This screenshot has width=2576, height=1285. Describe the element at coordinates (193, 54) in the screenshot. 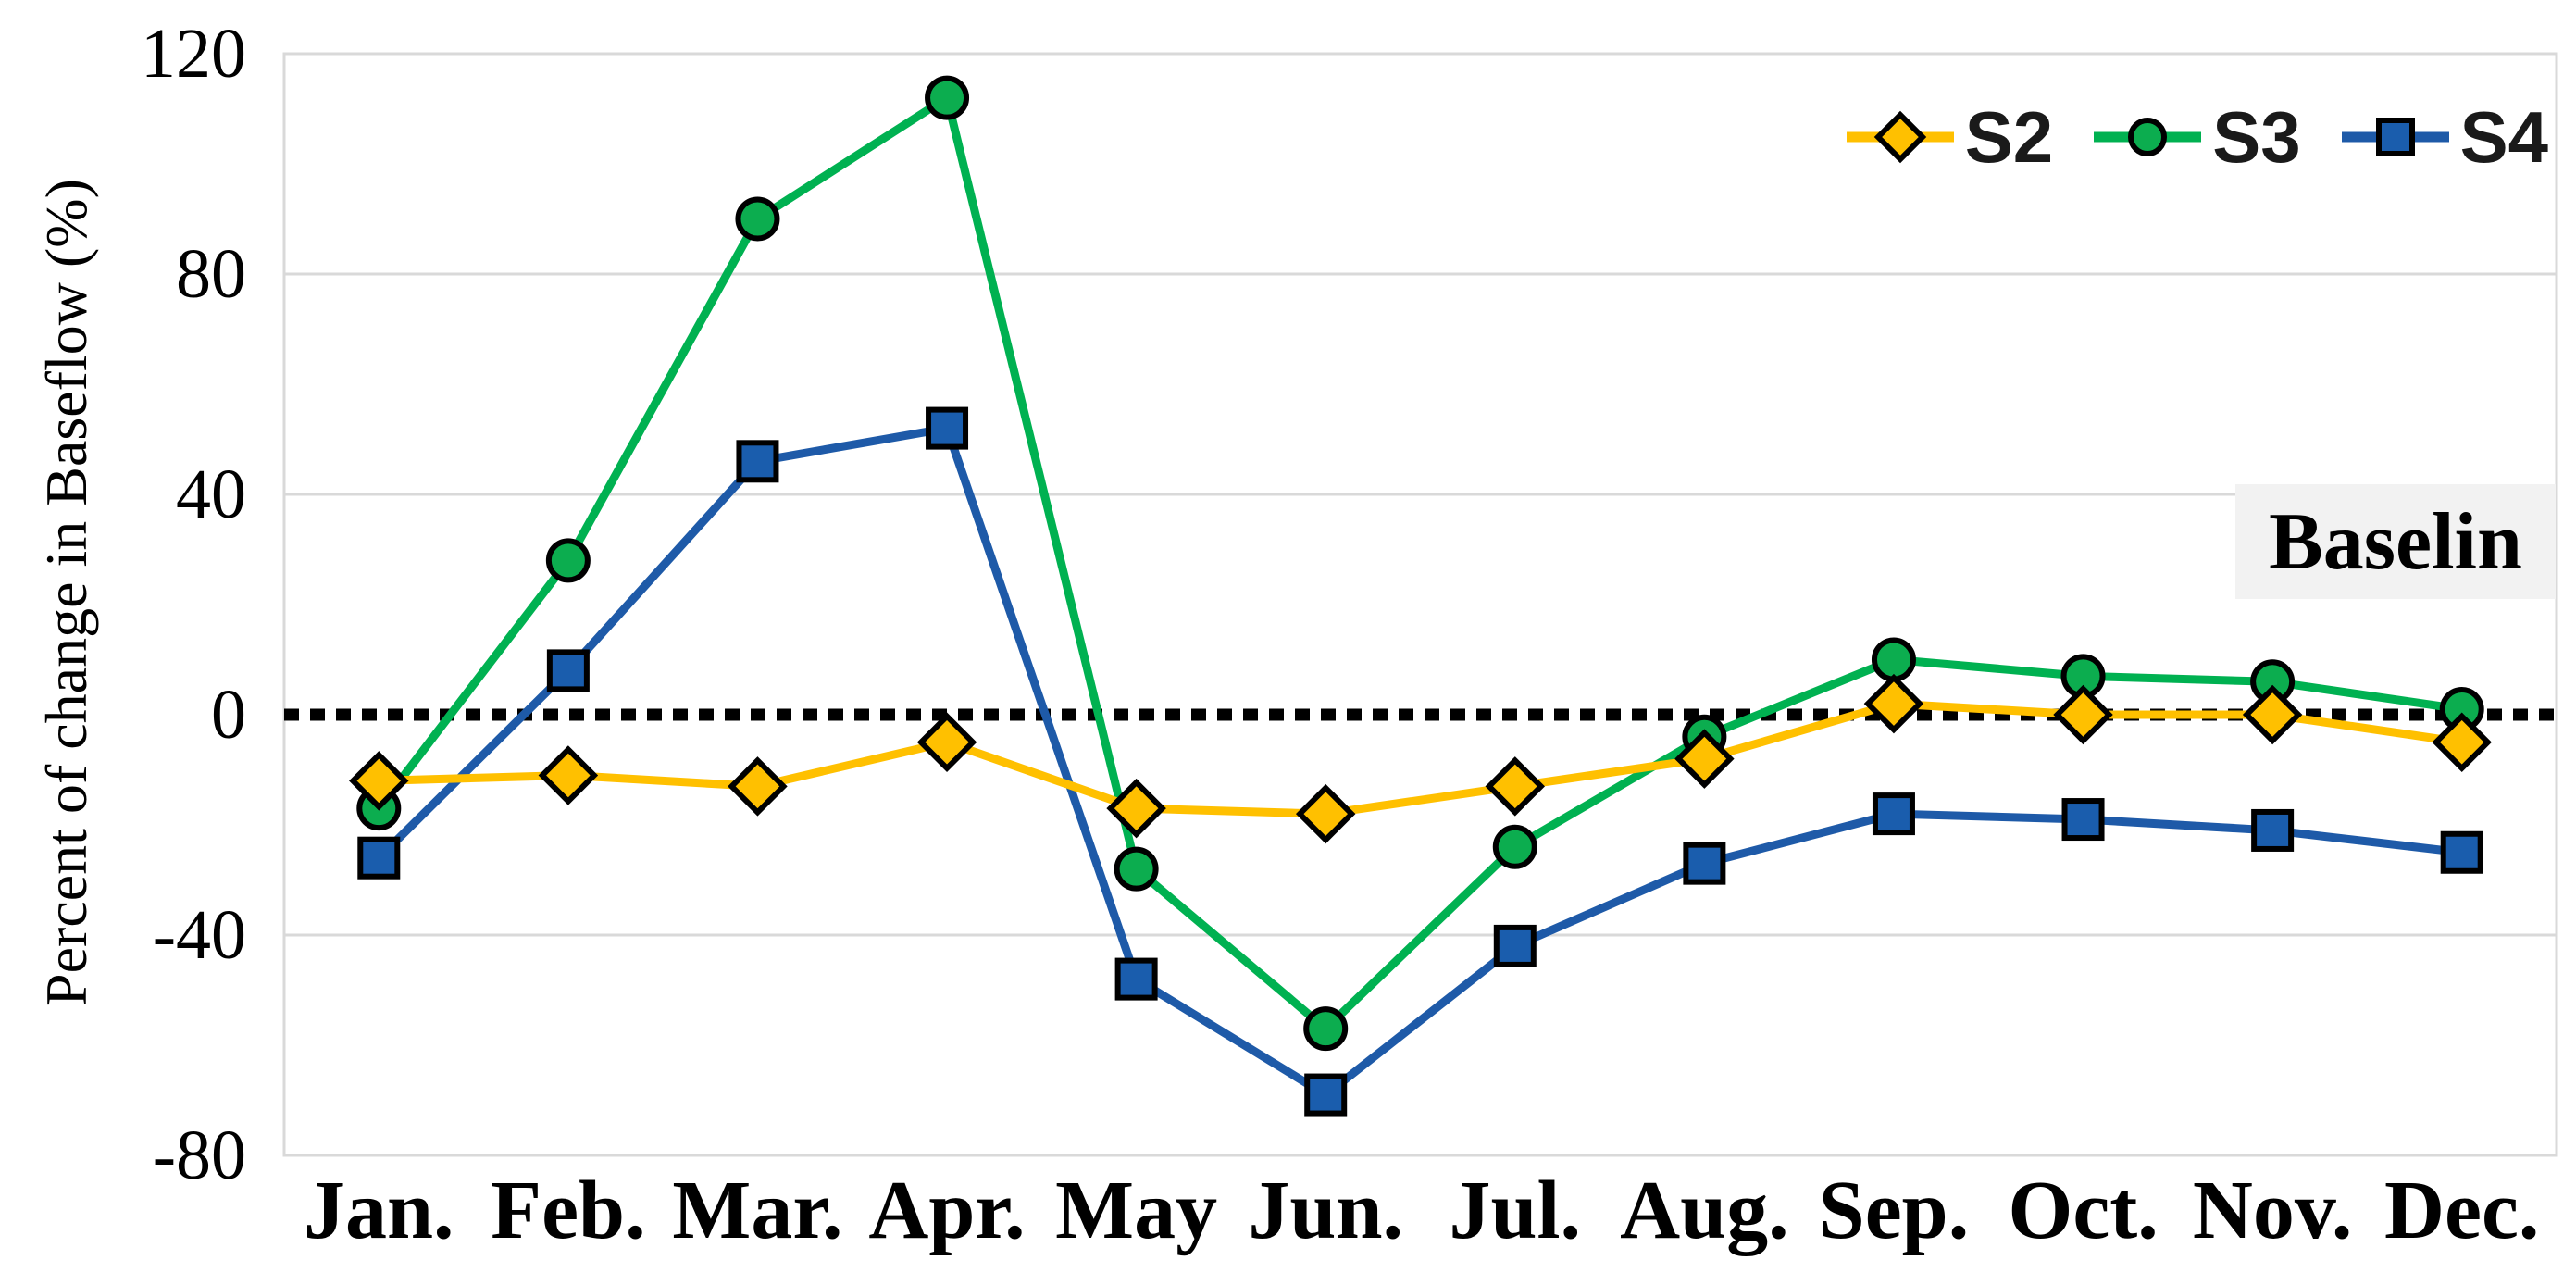

I see `y-tick-120: 120` at that location.